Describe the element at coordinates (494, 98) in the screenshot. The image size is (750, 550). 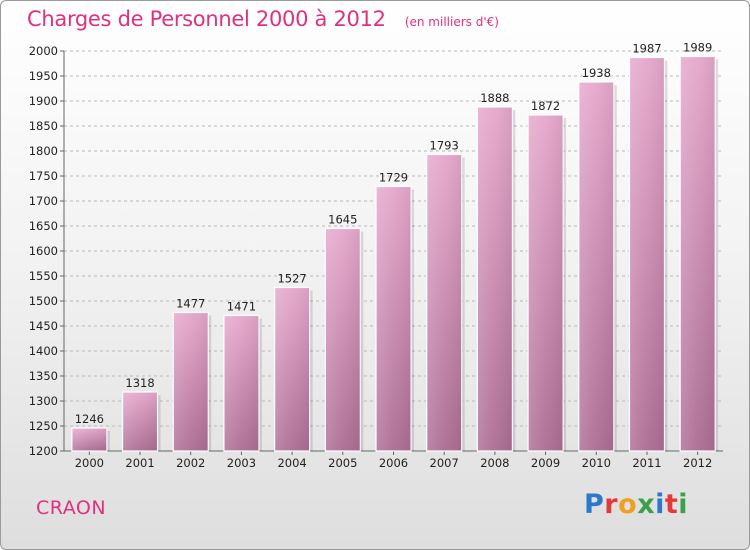
I see `data-label-2008: 1888` at that location.